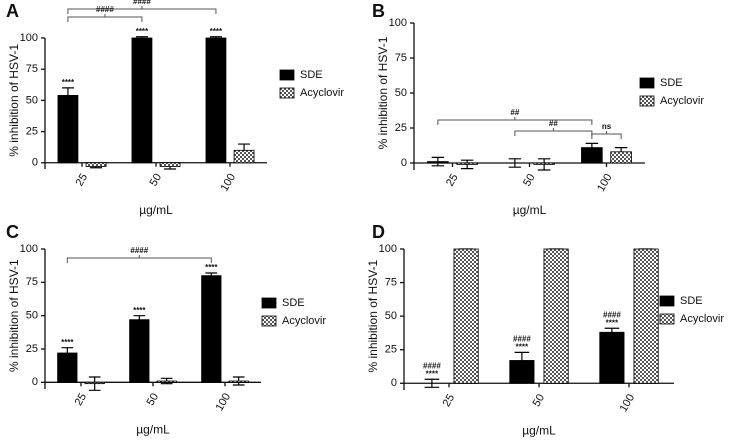 The image size is (732, 441). I want to click on error-bar, so click(515, 163).